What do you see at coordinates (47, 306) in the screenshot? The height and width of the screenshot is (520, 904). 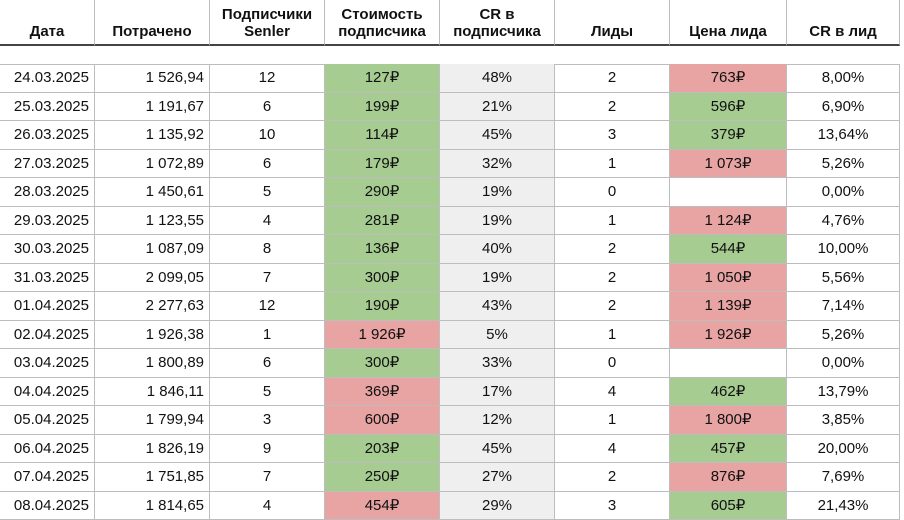 I see `table-cell: 01.04.2025` at bounding box center [47, 306].